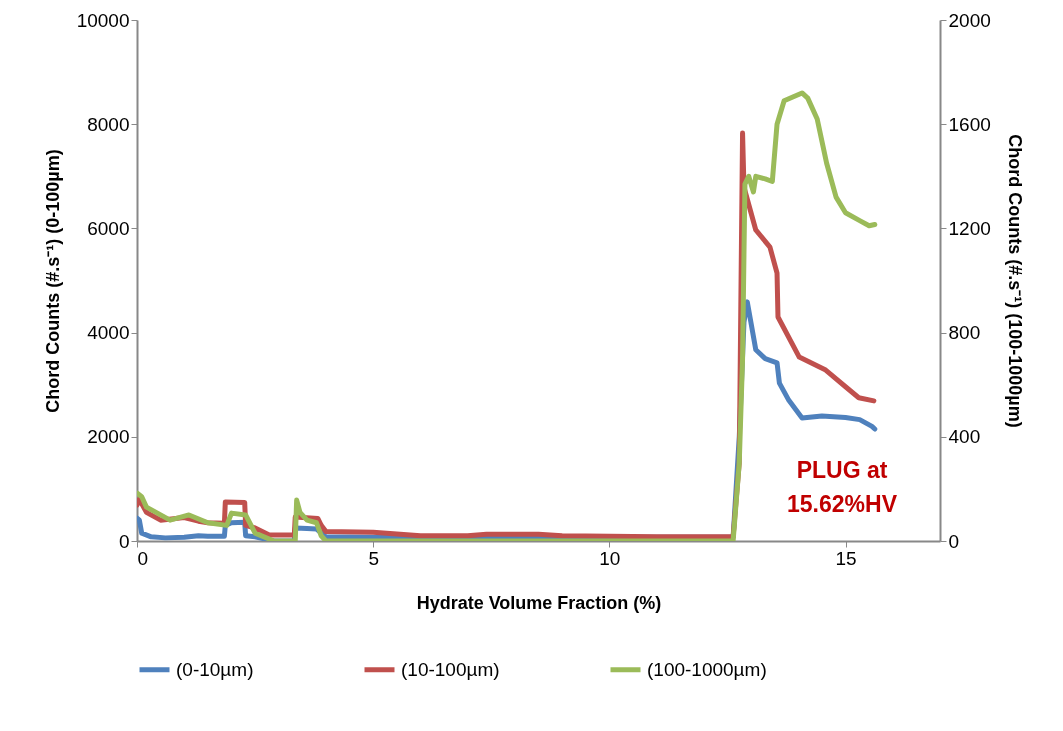 Image resolution: width=1063 pixels, height=731 pixels. I want to click on x-tick-label: 5, so click(373, 558).